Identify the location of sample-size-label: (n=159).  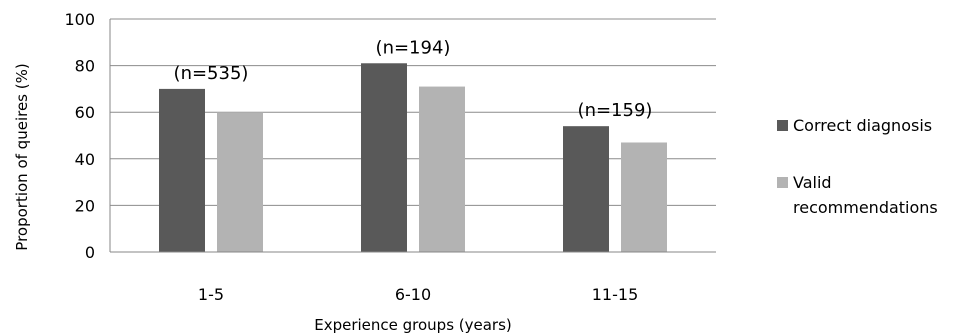
(615, 110).